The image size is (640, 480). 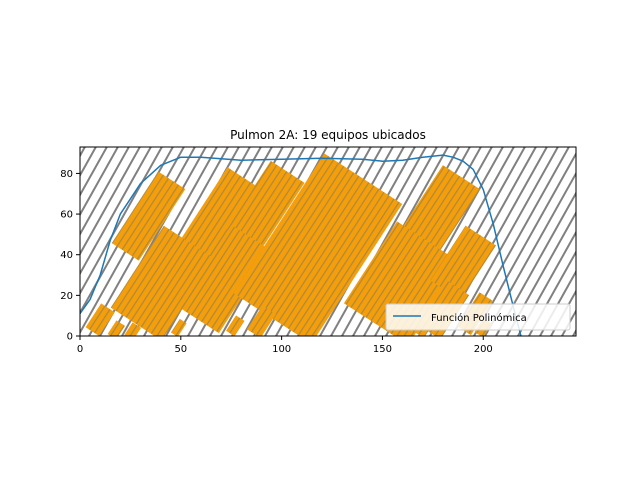 What do you see at coordinates (281, 349) in the screenshot?
I see `x-tick-label: 100` at bounding box center [281, 349].